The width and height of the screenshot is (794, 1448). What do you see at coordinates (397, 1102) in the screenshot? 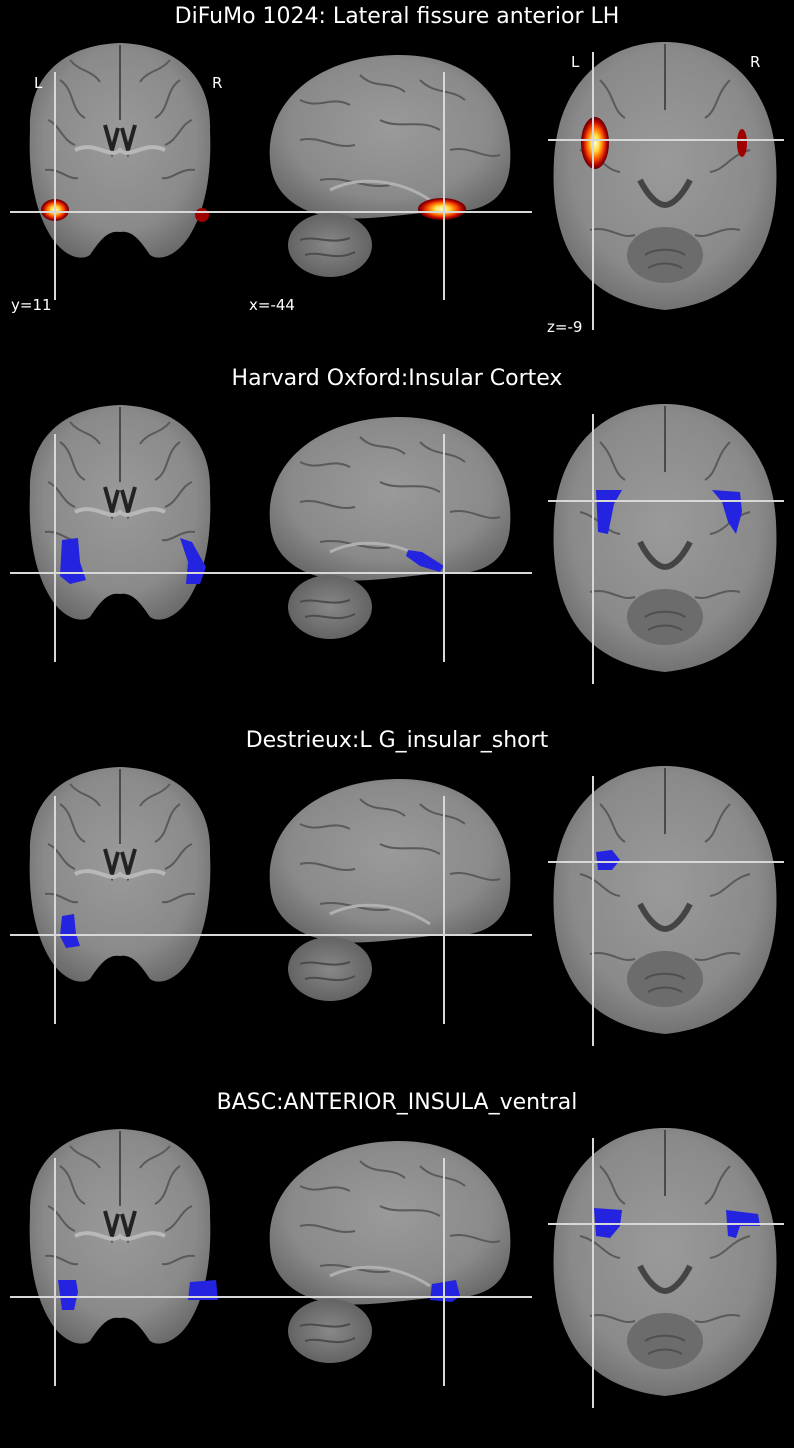
I see `panel-title: BASC:ANTERIOR_INSULA_ventral` at bounding box center [397, 1102].